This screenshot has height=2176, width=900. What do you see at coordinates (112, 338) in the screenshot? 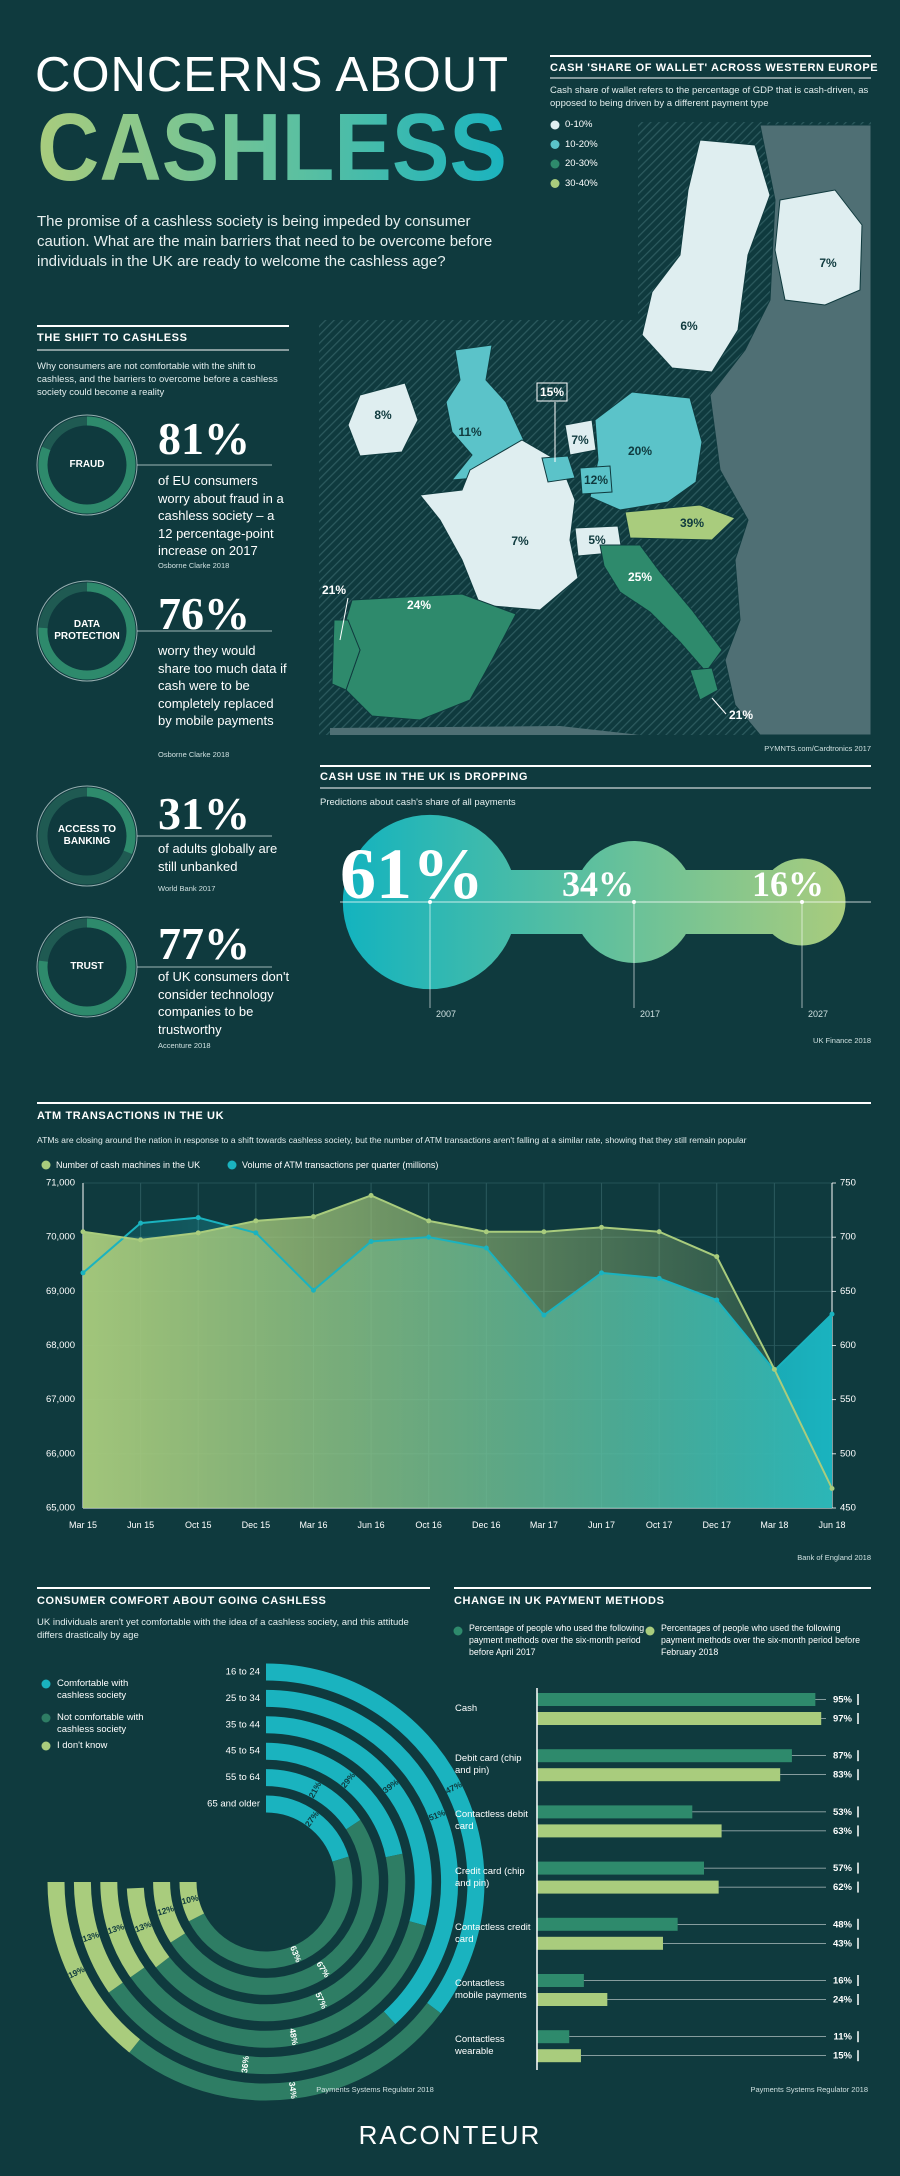
I see `section-title: THE SHIFT TO CASHLESS` at bounding box center [112, 338].